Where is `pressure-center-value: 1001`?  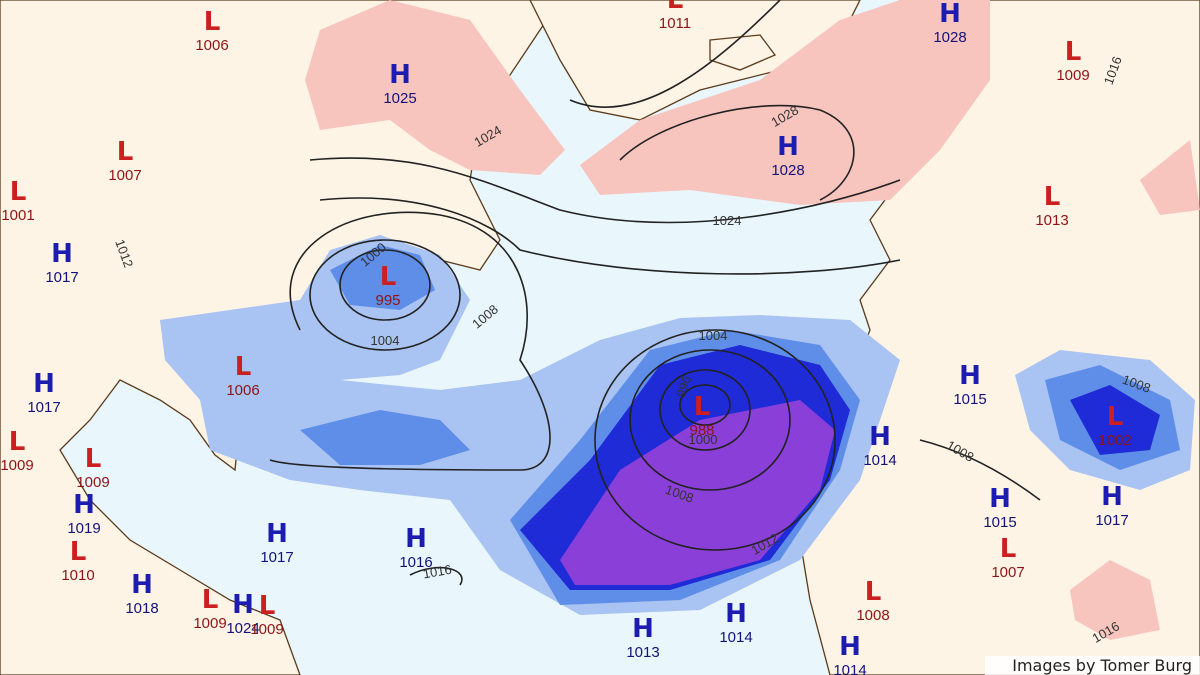
pressure-center-value: 1001 is located at coordinates (17, 215).